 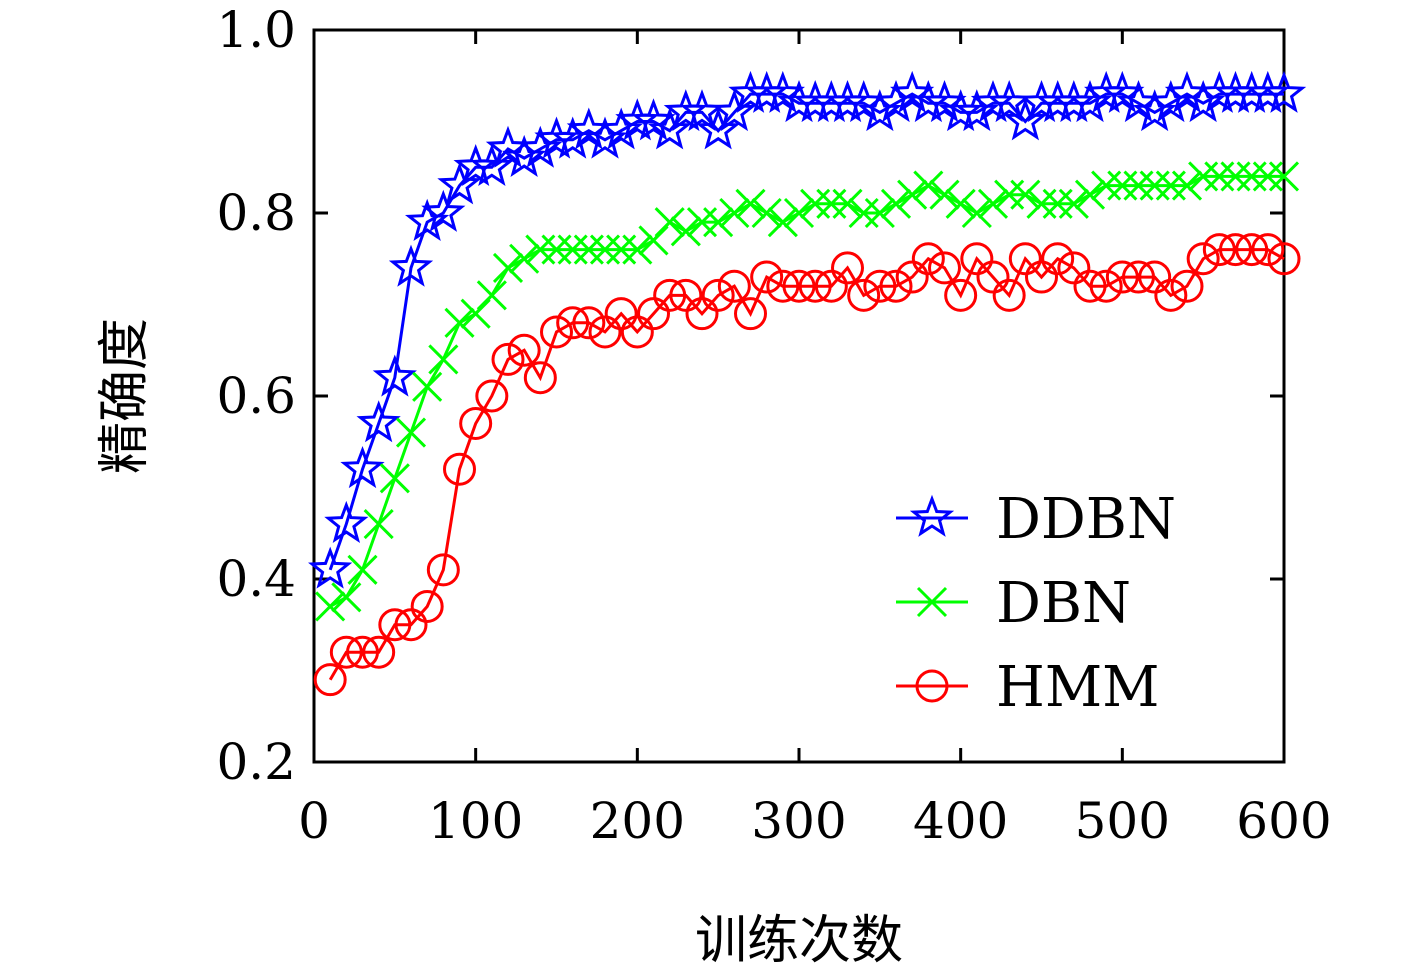 I want to click on y-axis-title: 精确度, so click(x=125, y=396).